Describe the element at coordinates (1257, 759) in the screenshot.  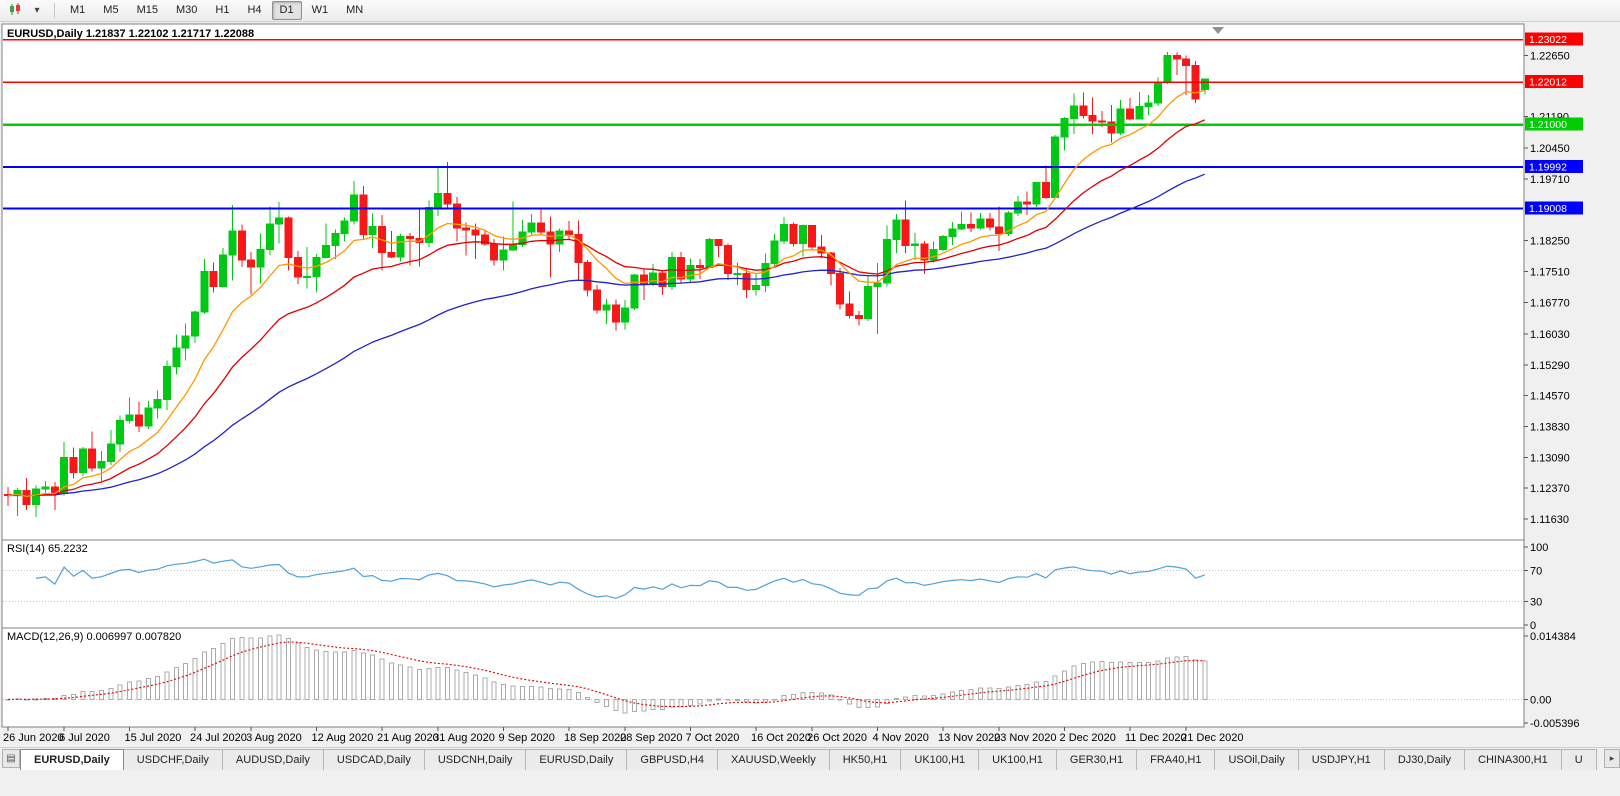
I see `chart-tab-usoil-daily: USOil,Daily` at that location.